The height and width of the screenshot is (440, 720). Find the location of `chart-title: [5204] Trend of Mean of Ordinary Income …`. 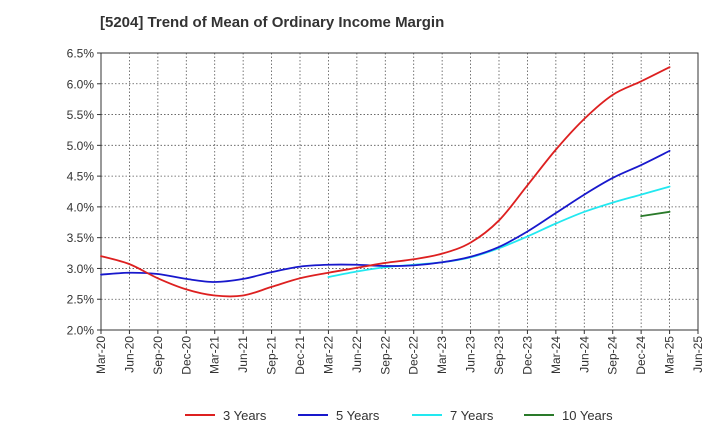

chart-title: [5204] Trend of Mean of Ordinary Income … is located at coordinates (272, 22).